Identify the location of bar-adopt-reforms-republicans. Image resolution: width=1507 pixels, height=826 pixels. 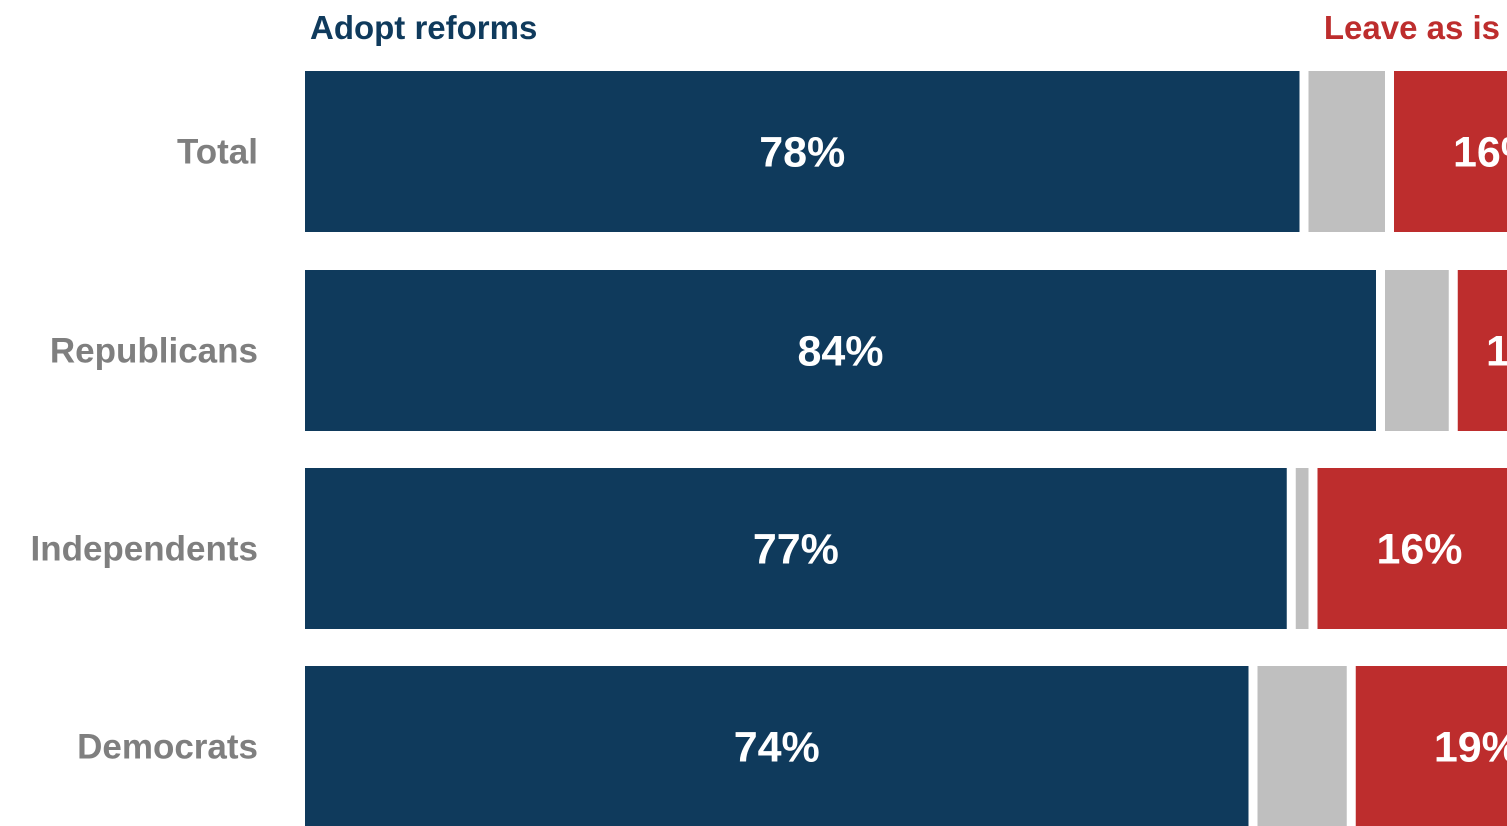
(840, 350).